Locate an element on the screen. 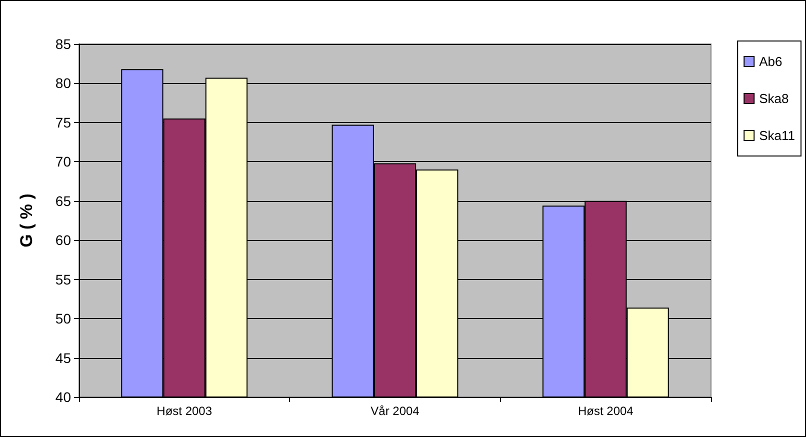  y-tick-label: 40 is located at coordinates (63, 397).